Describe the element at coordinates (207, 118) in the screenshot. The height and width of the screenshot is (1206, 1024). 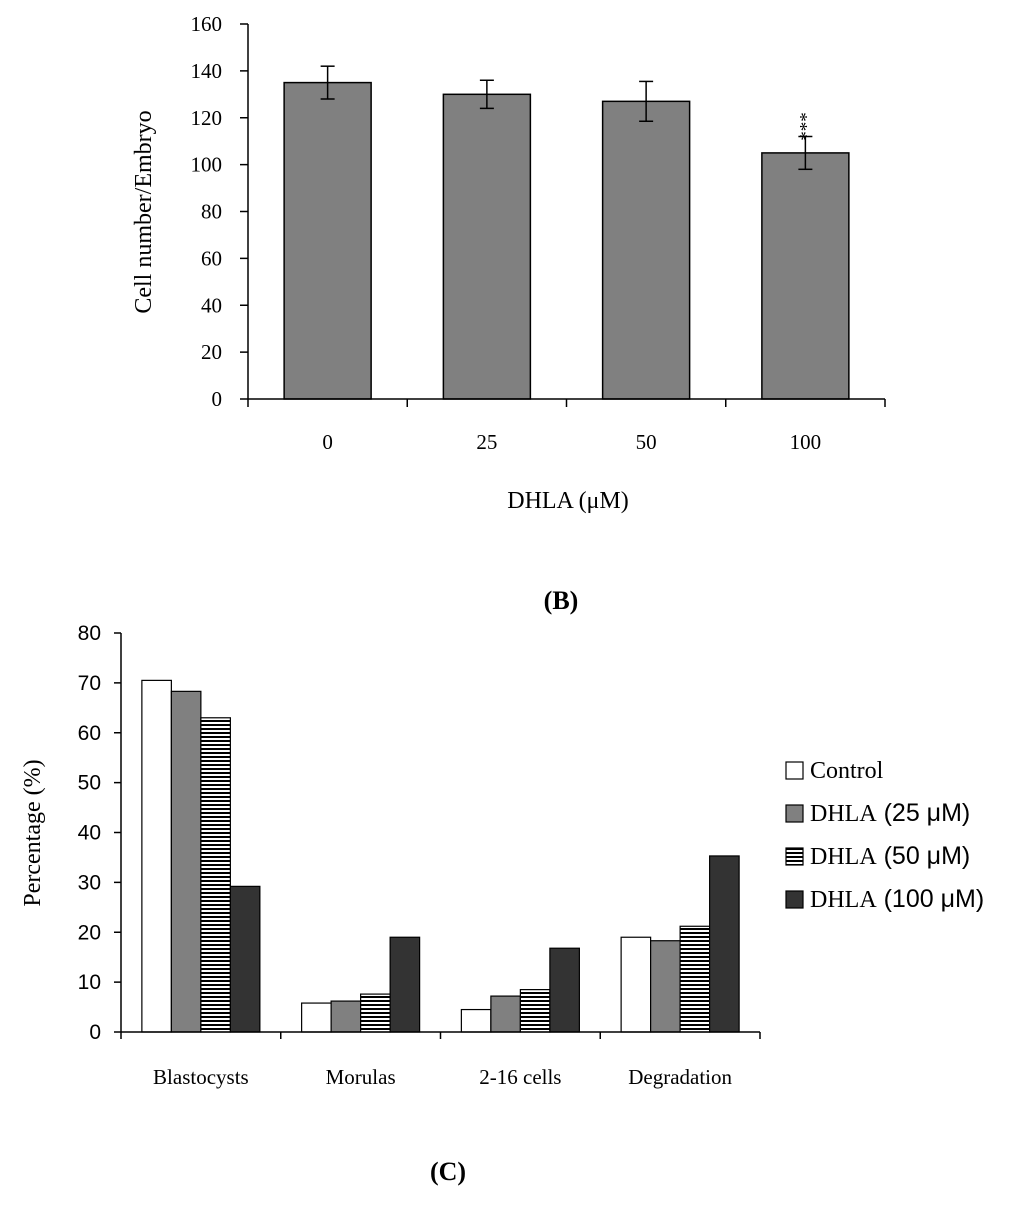
I see `chart1-y-tick-label: 120` at that location.